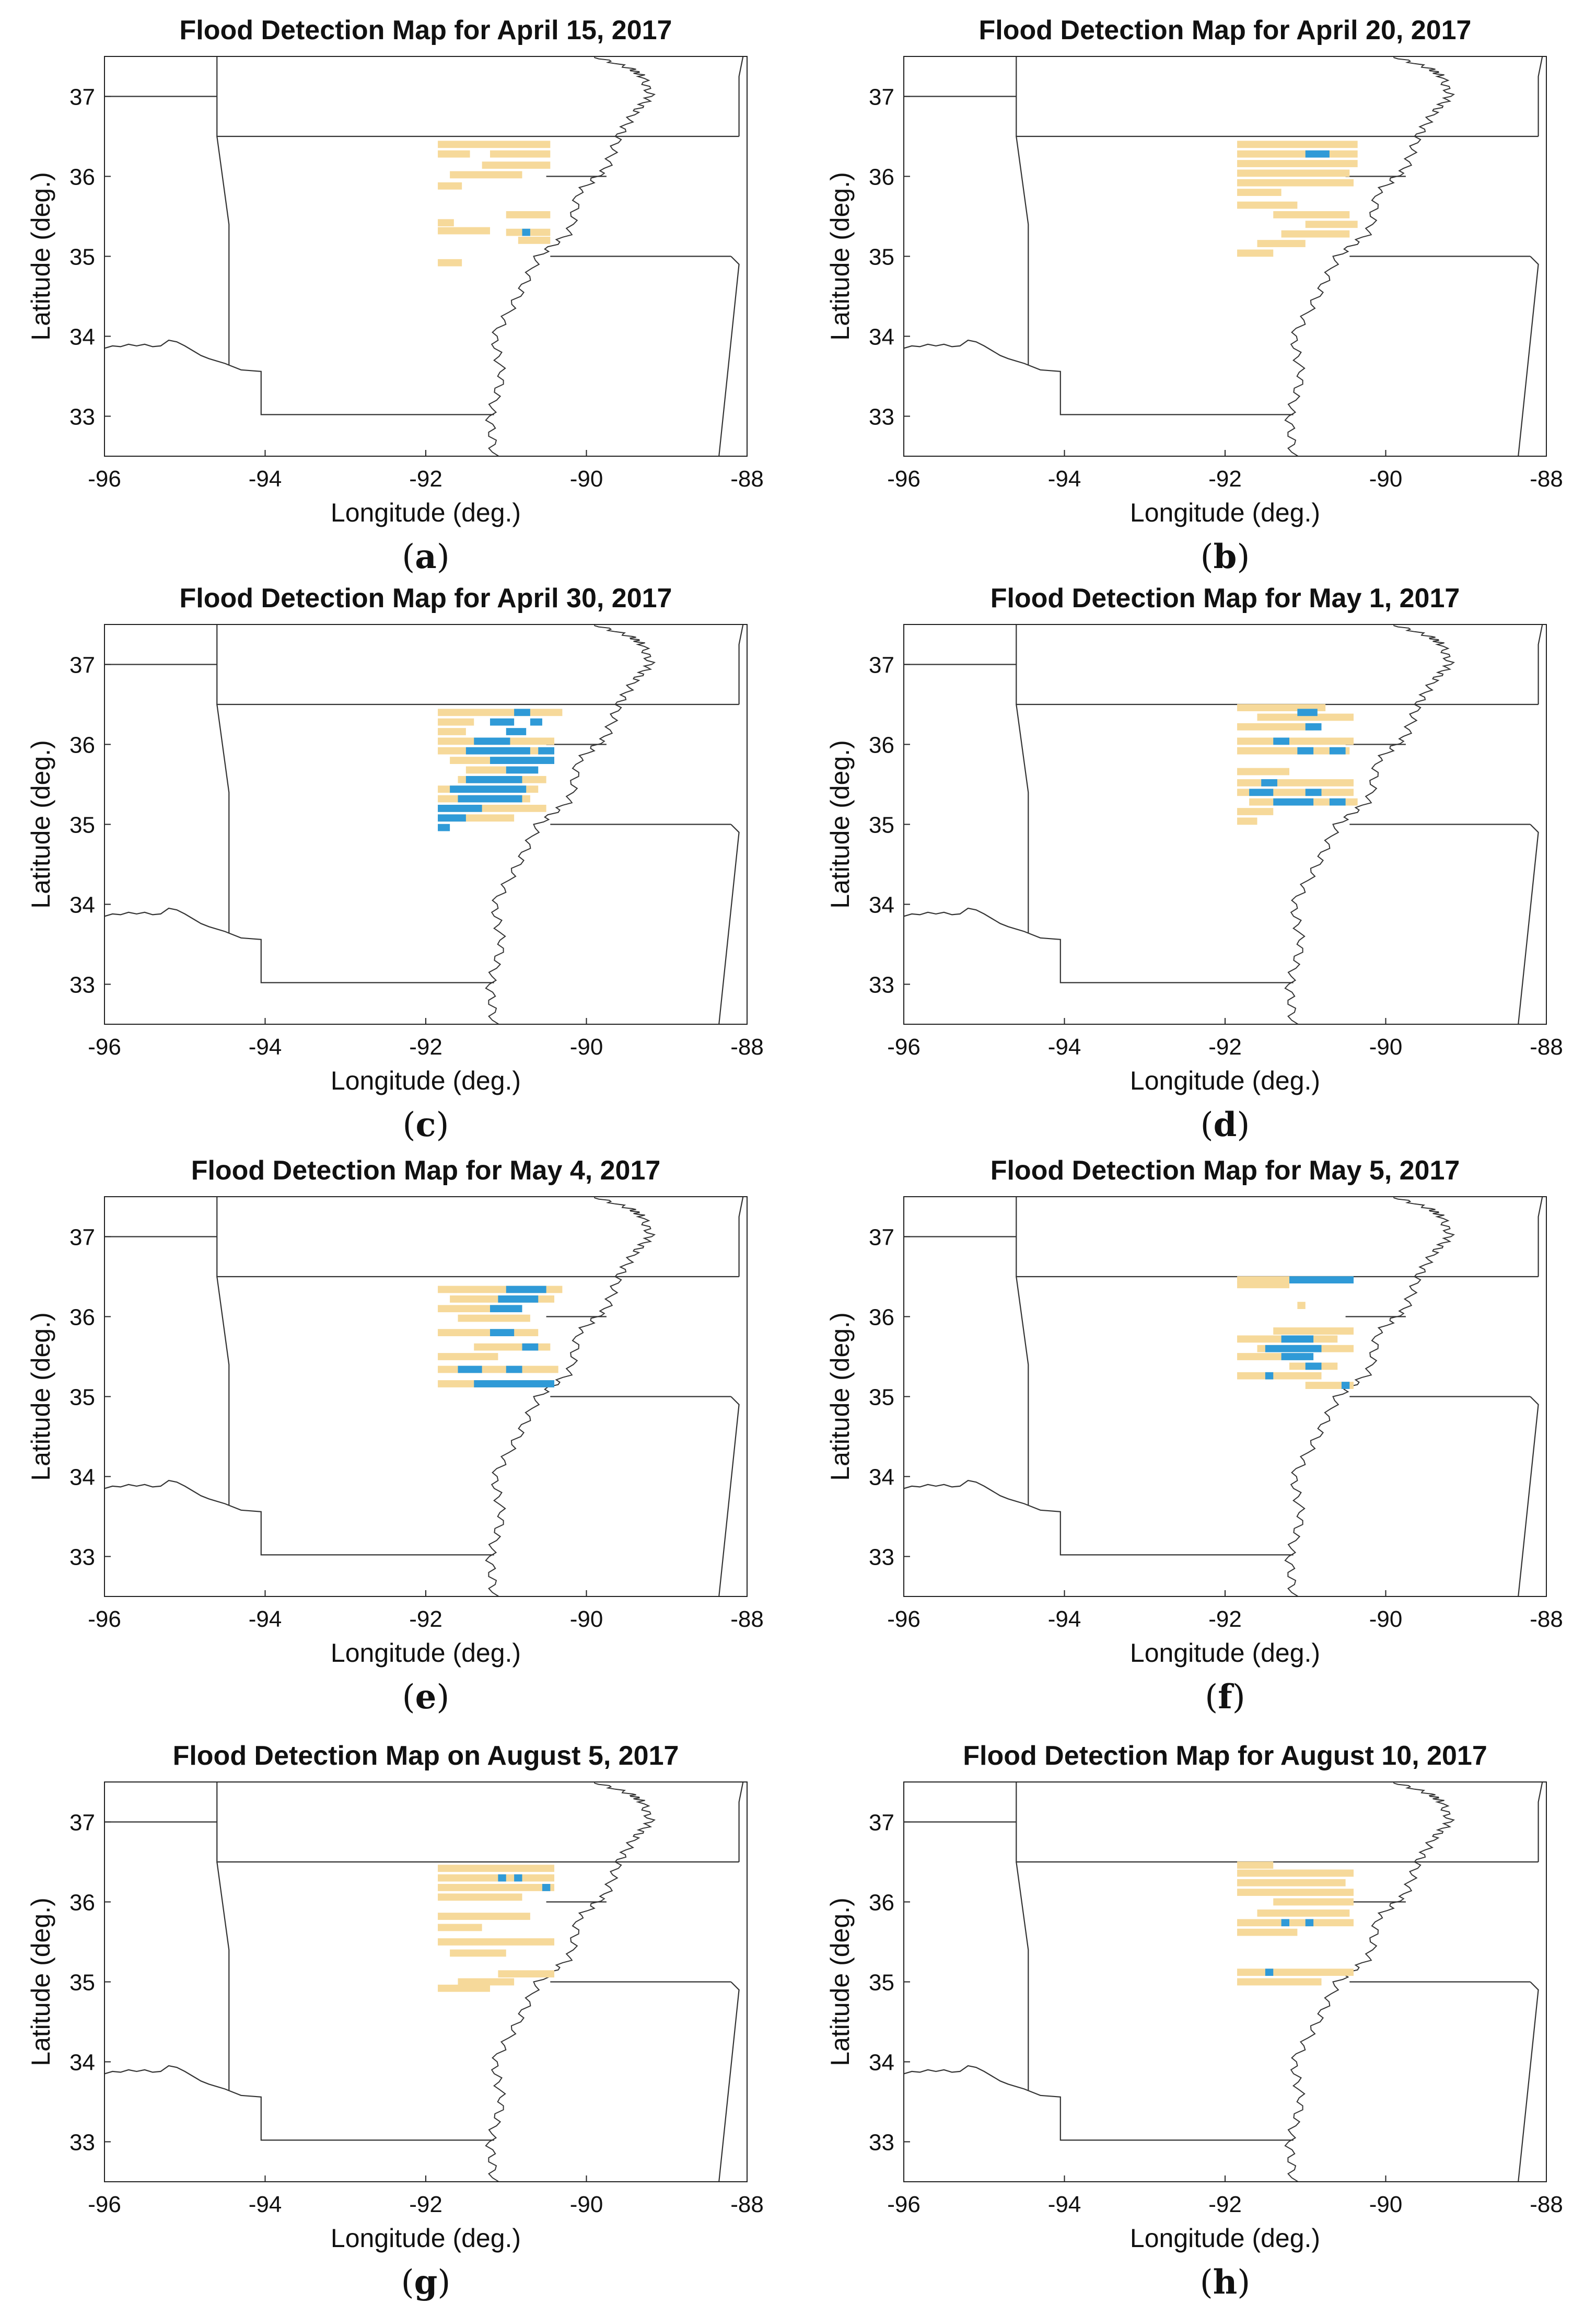  What do you see at coordinates (426, 556) in the screenshot?
I see `panel-letter-text: a` at bounding box center [426, 556].